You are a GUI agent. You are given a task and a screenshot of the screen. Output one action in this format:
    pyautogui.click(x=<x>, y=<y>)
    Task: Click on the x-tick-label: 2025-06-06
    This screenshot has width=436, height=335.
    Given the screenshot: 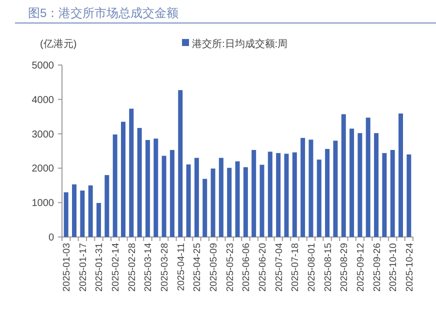 What is the action you would take?
    pyautogui.click(x=246, y=267)
    